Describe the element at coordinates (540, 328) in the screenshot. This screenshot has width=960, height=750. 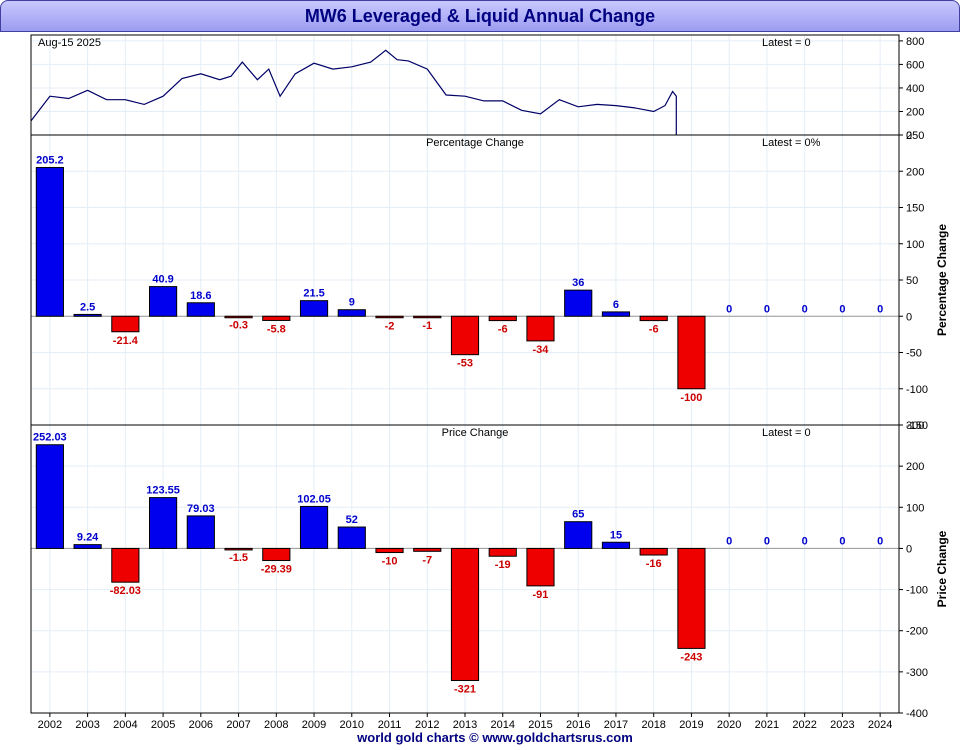
I see `bar-2015` at that location.